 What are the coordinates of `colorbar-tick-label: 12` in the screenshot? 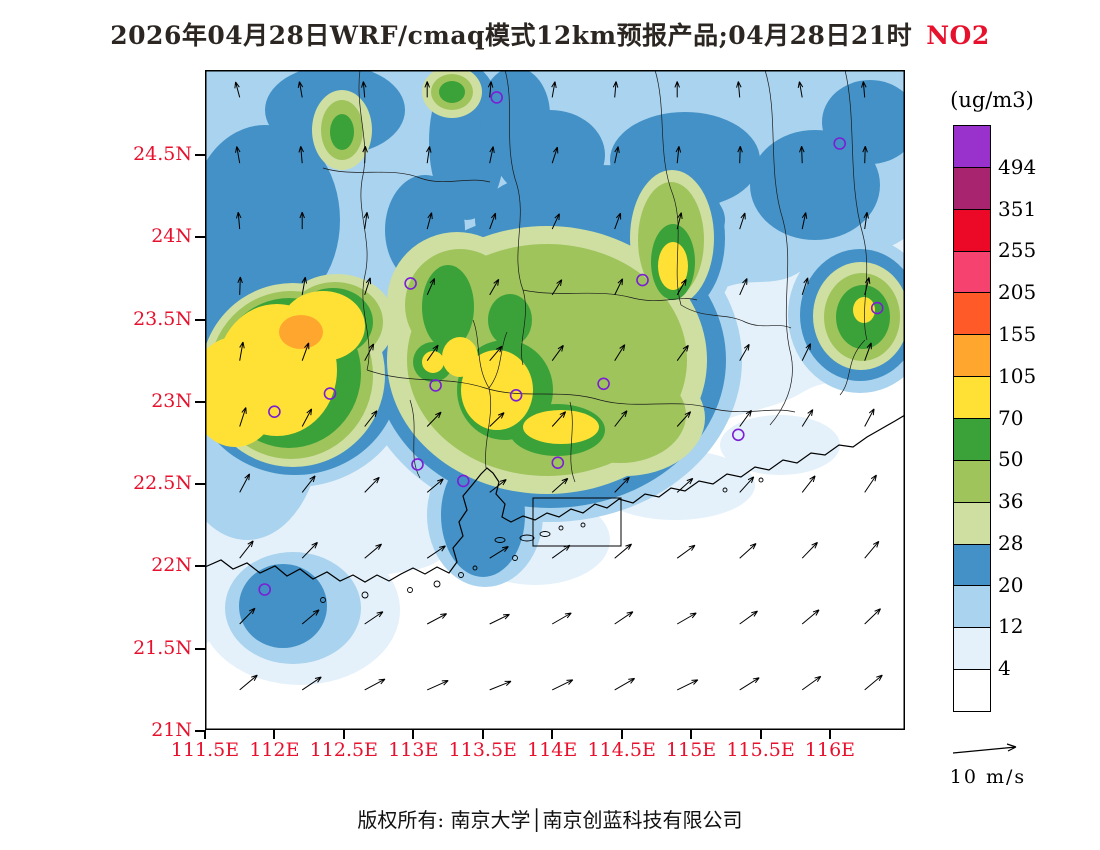 It's located at (1011, 626).